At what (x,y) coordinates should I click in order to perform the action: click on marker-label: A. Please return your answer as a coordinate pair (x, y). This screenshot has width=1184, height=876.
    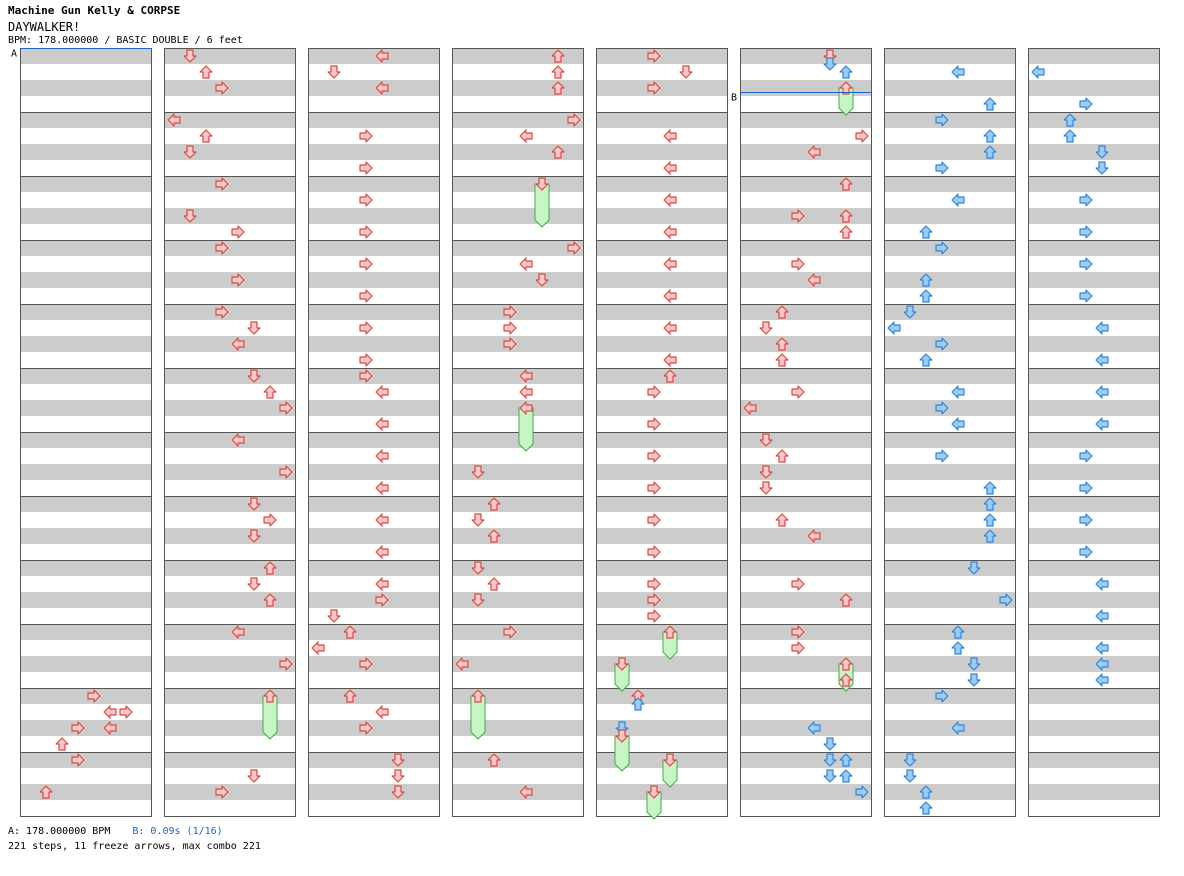
    Looking at the image, I should click on (14, 54).